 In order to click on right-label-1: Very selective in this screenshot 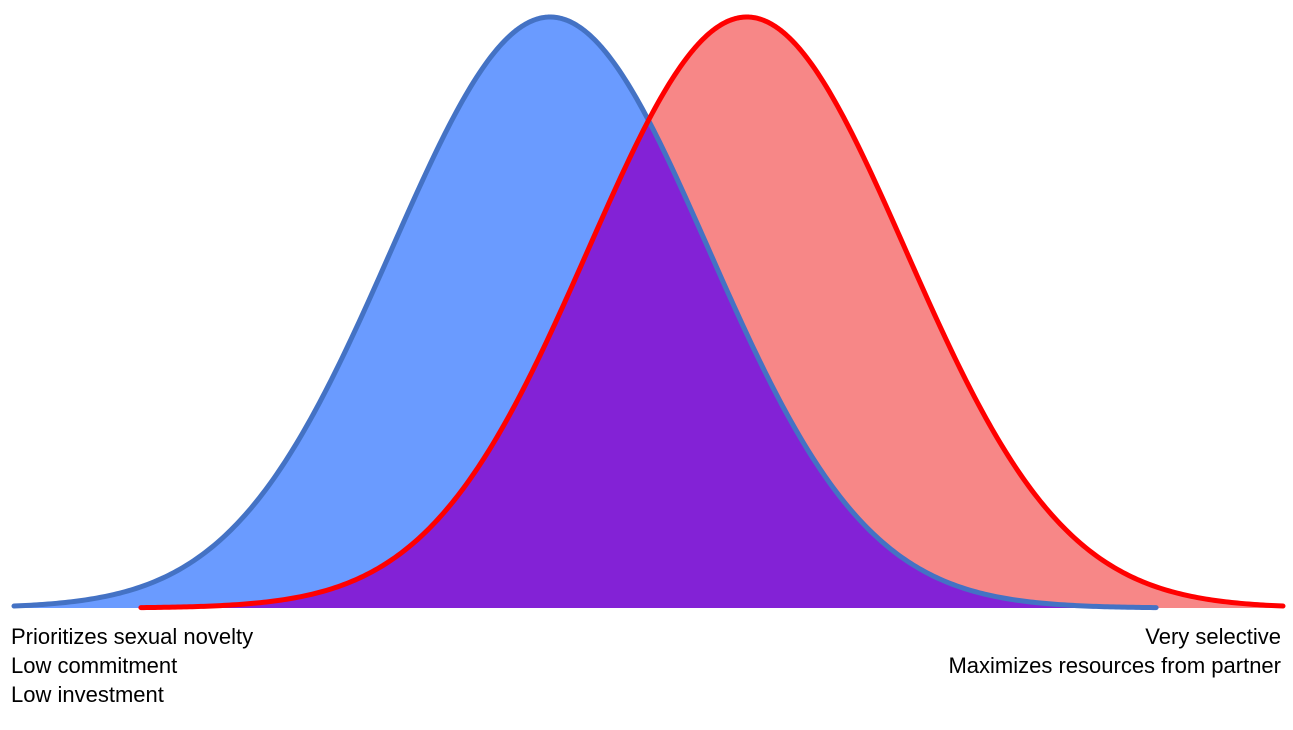, I will do `click(1213, 636)`.